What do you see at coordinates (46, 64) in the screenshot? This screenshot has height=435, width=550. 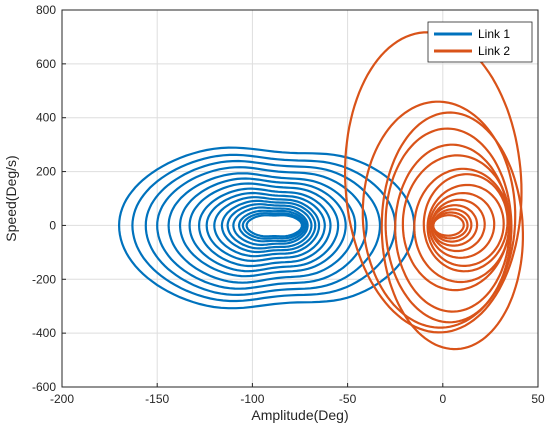 I see `y-tick-label: 600` at bounding box center [46, 64].